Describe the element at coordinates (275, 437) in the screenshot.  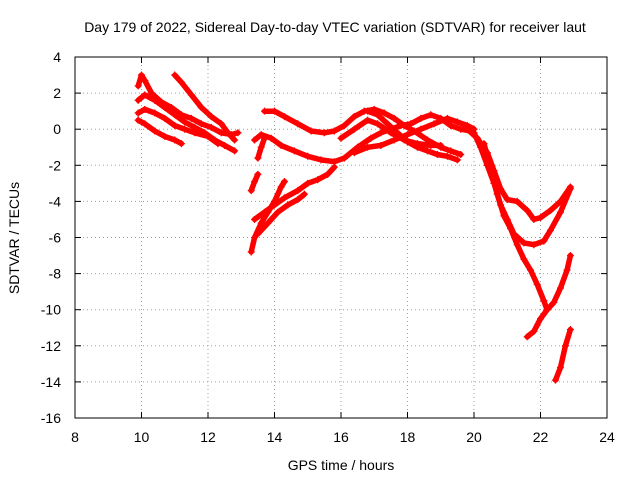
I see `x-tick-label: 14` at that location.